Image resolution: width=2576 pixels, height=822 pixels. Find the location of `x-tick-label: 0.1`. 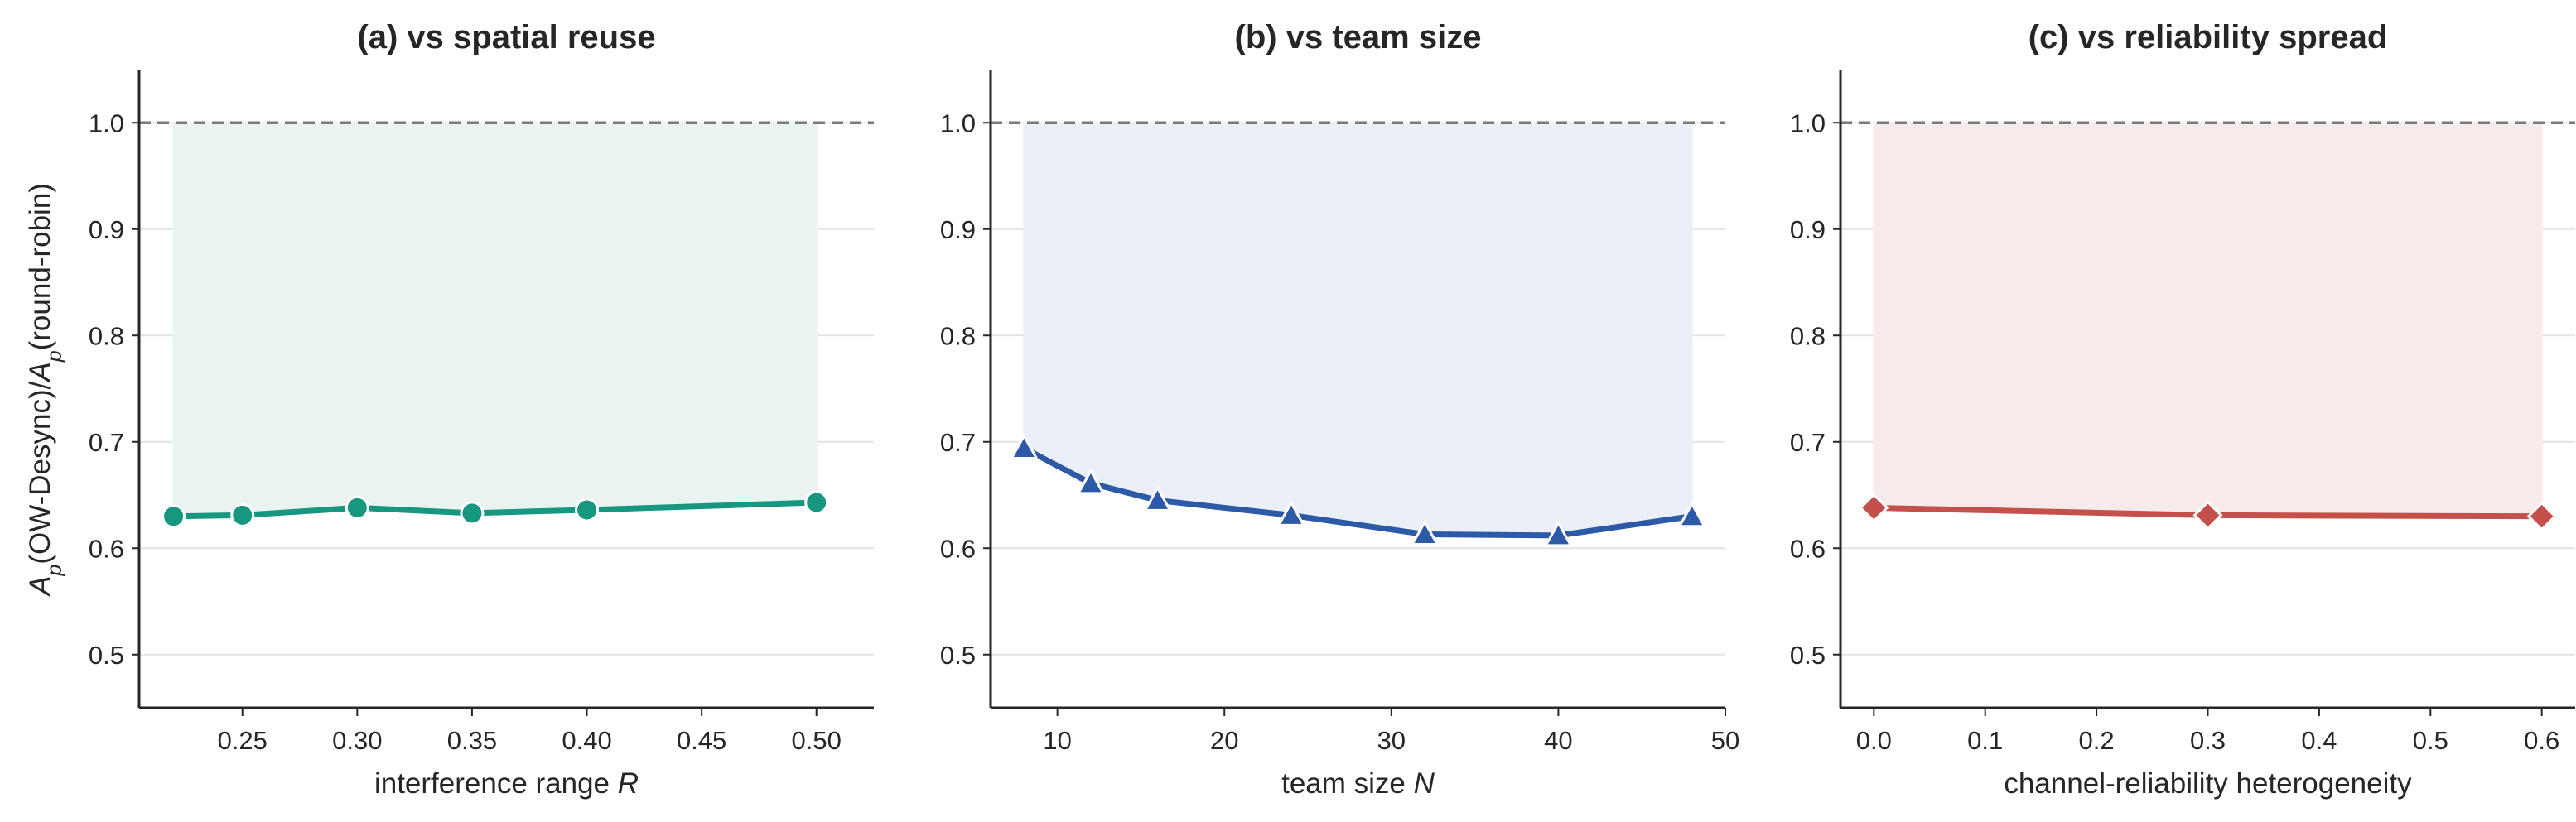

x-tick-label: 0.1 is located at coordinates (1985, 740).